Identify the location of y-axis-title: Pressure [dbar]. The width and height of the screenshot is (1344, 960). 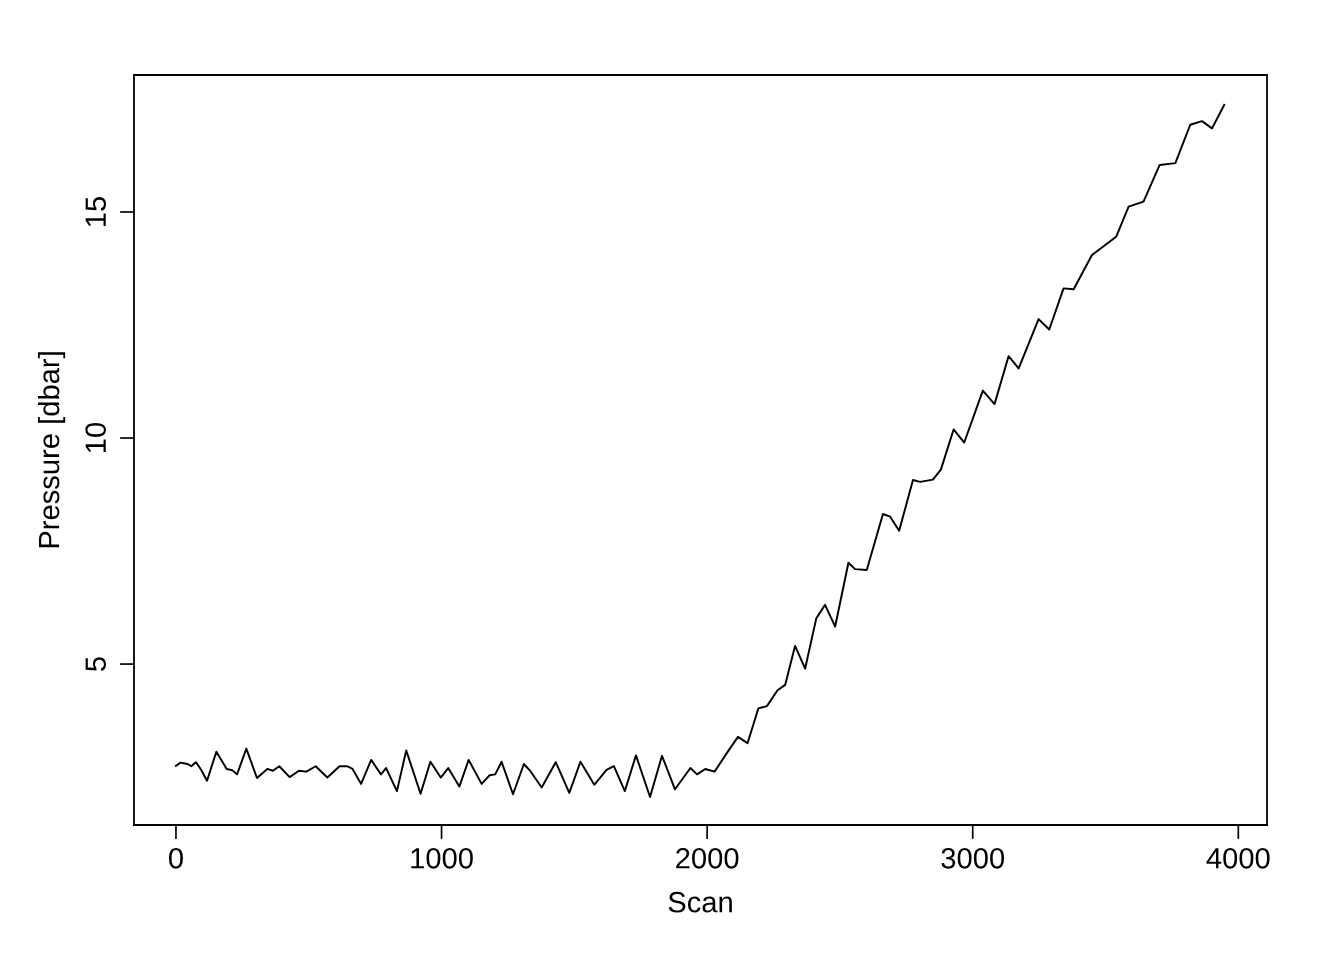
(51, 450).